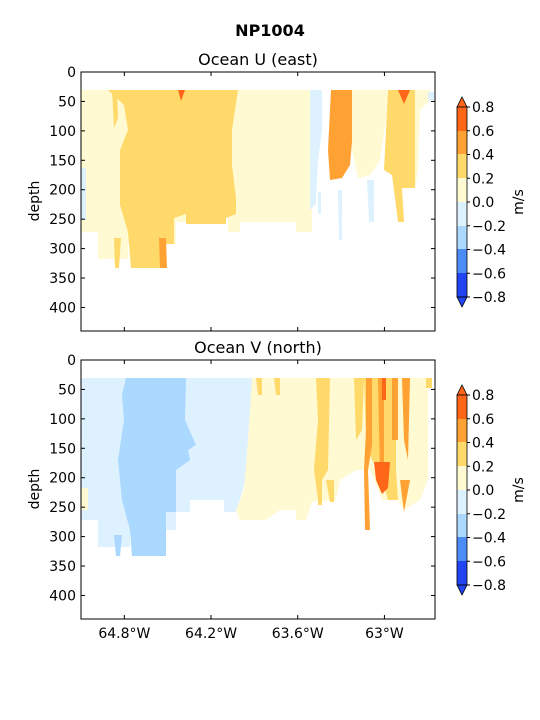 The width and height of the screenshot is (540, 720). I want to click on bottom-colorbar-extend-max, so click(462, 390).